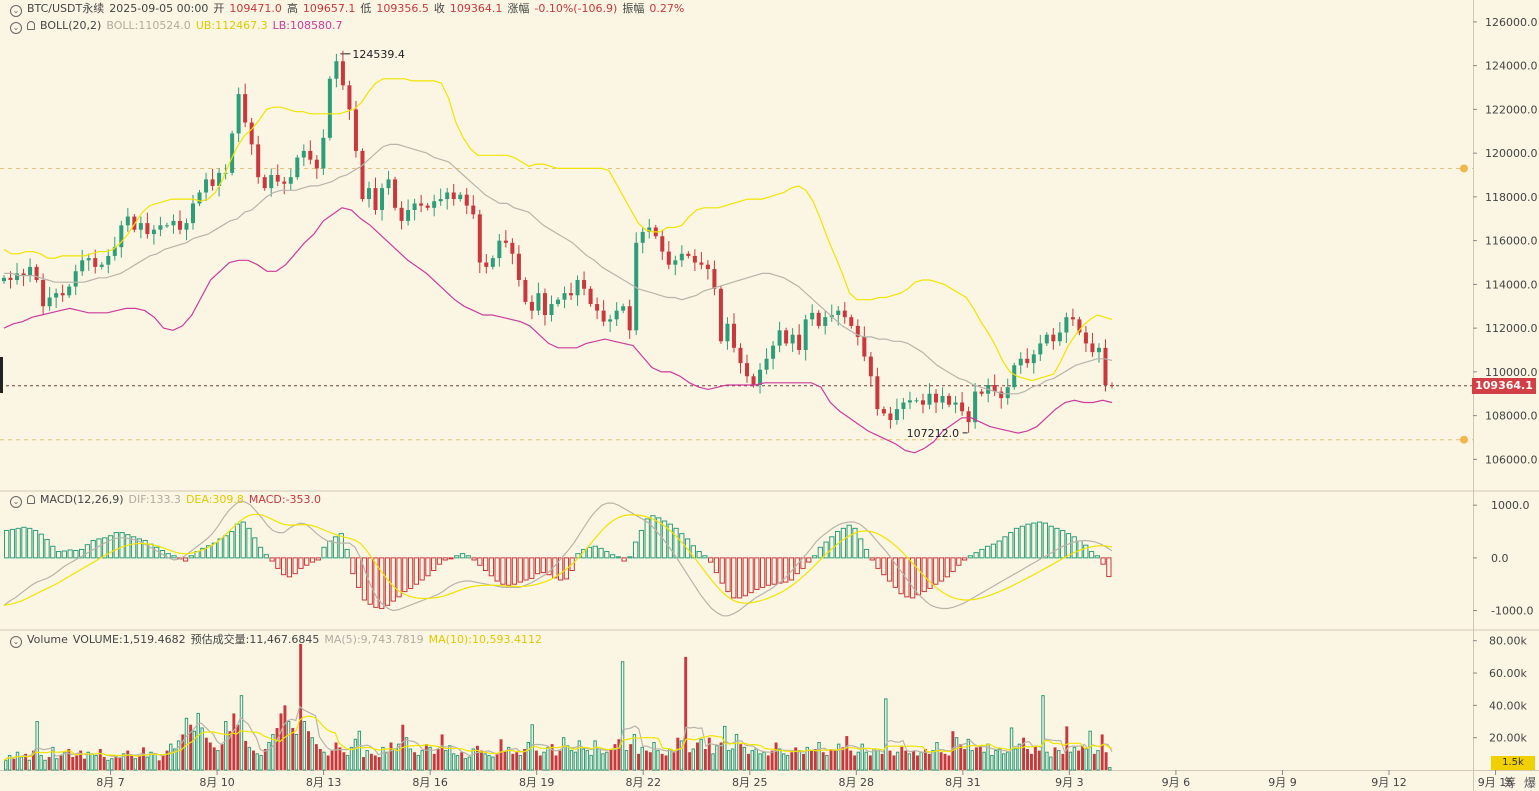  I want to click on macd-dif-line, so click(558, 558).